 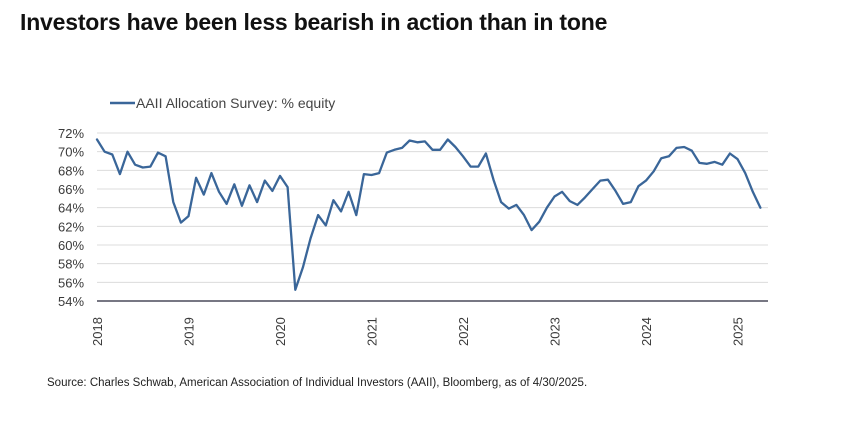 What do you see at coordinates (189, 331) in the screenshot?
I see `x-tick-label: 2019` at bounding box center [189, 331].